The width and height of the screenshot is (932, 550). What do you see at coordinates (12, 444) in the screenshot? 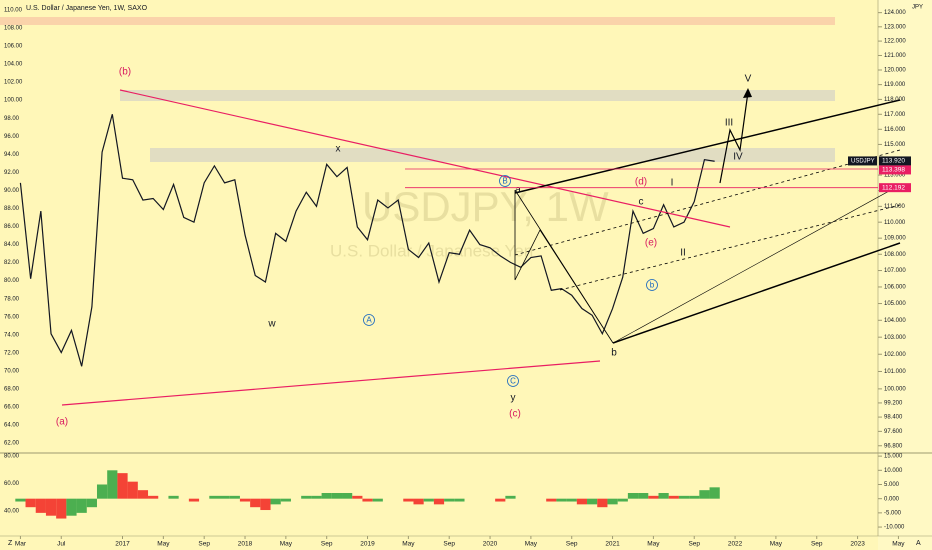
I see `y2-tick-label: 62.00` at bounding box center [12, 444].